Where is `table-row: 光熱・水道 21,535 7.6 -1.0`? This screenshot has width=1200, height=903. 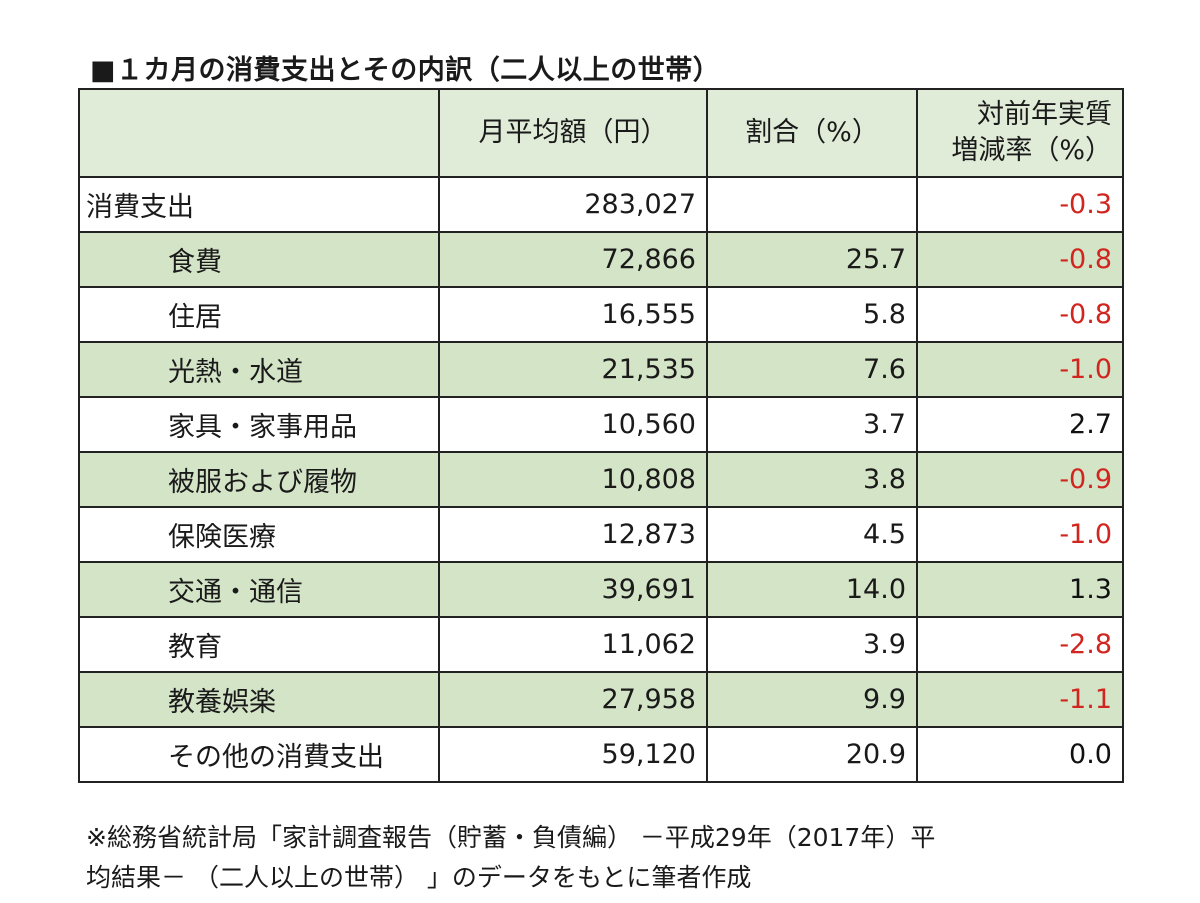 table-row: 光熱・水道 21,535 7.6 -1.0 is located at coordinates (601, 369).